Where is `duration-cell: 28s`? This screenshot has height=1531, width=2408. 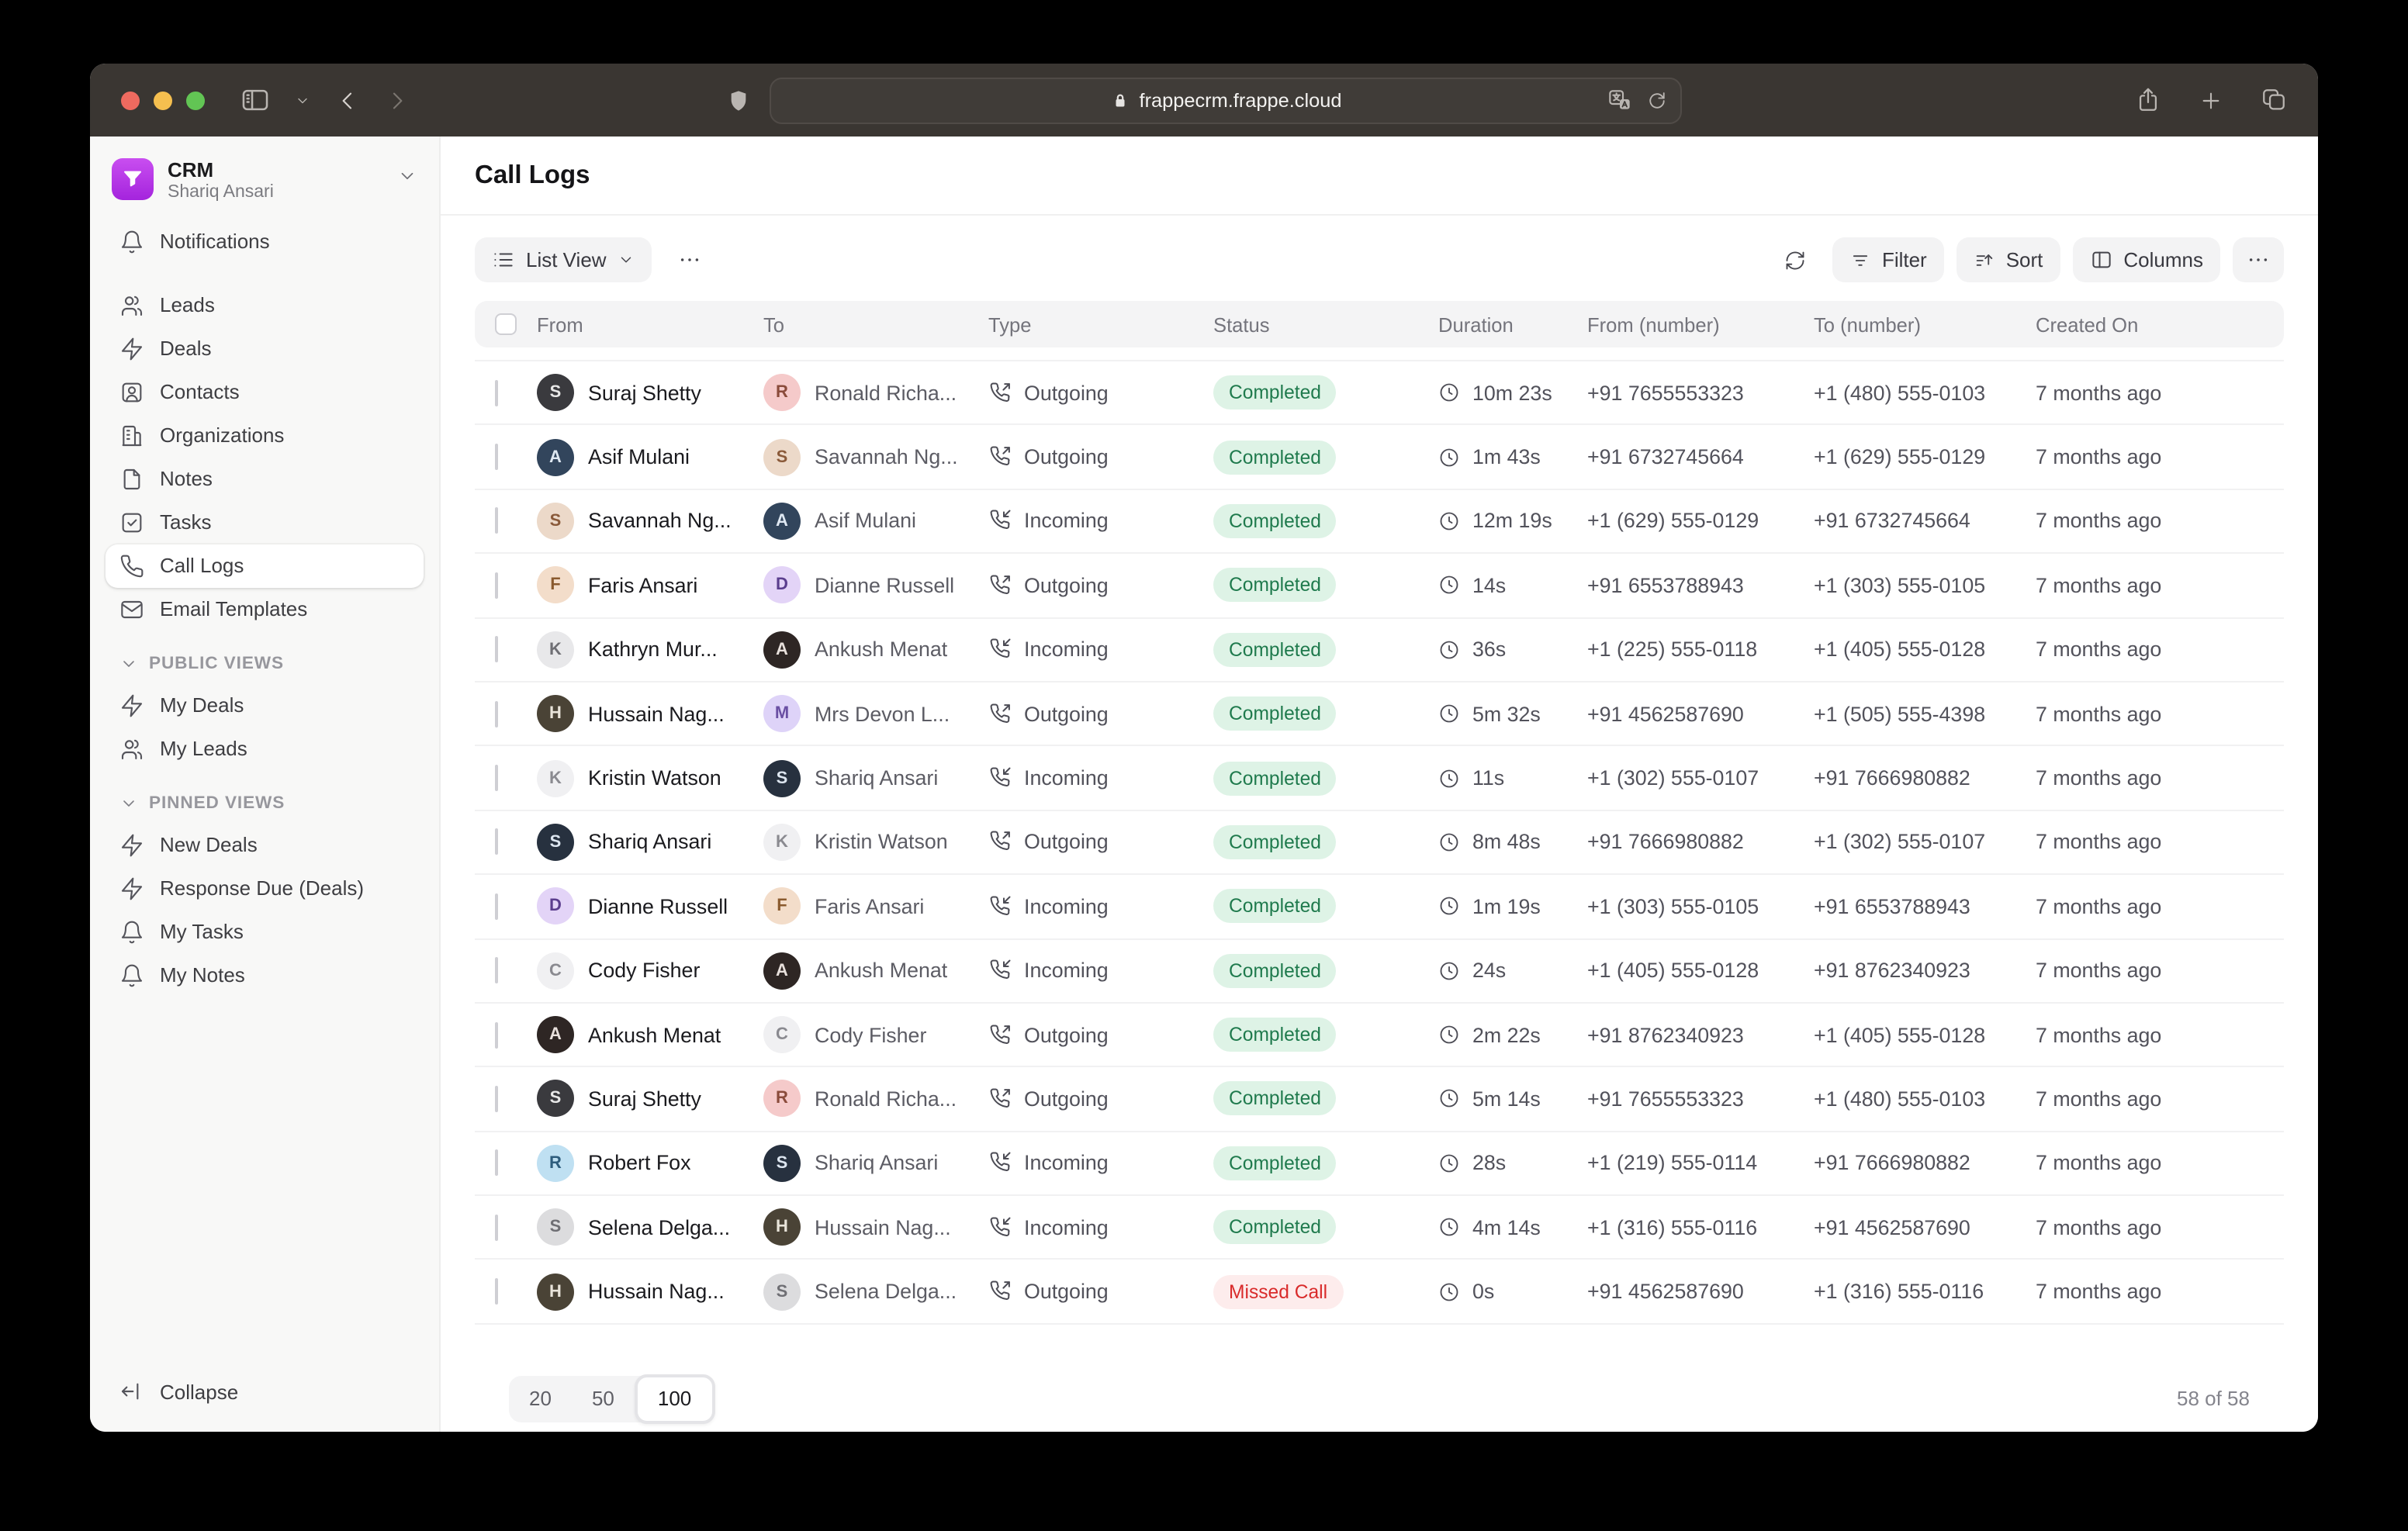 duration-cell: 28s is located at coordinates (1512, 1163).